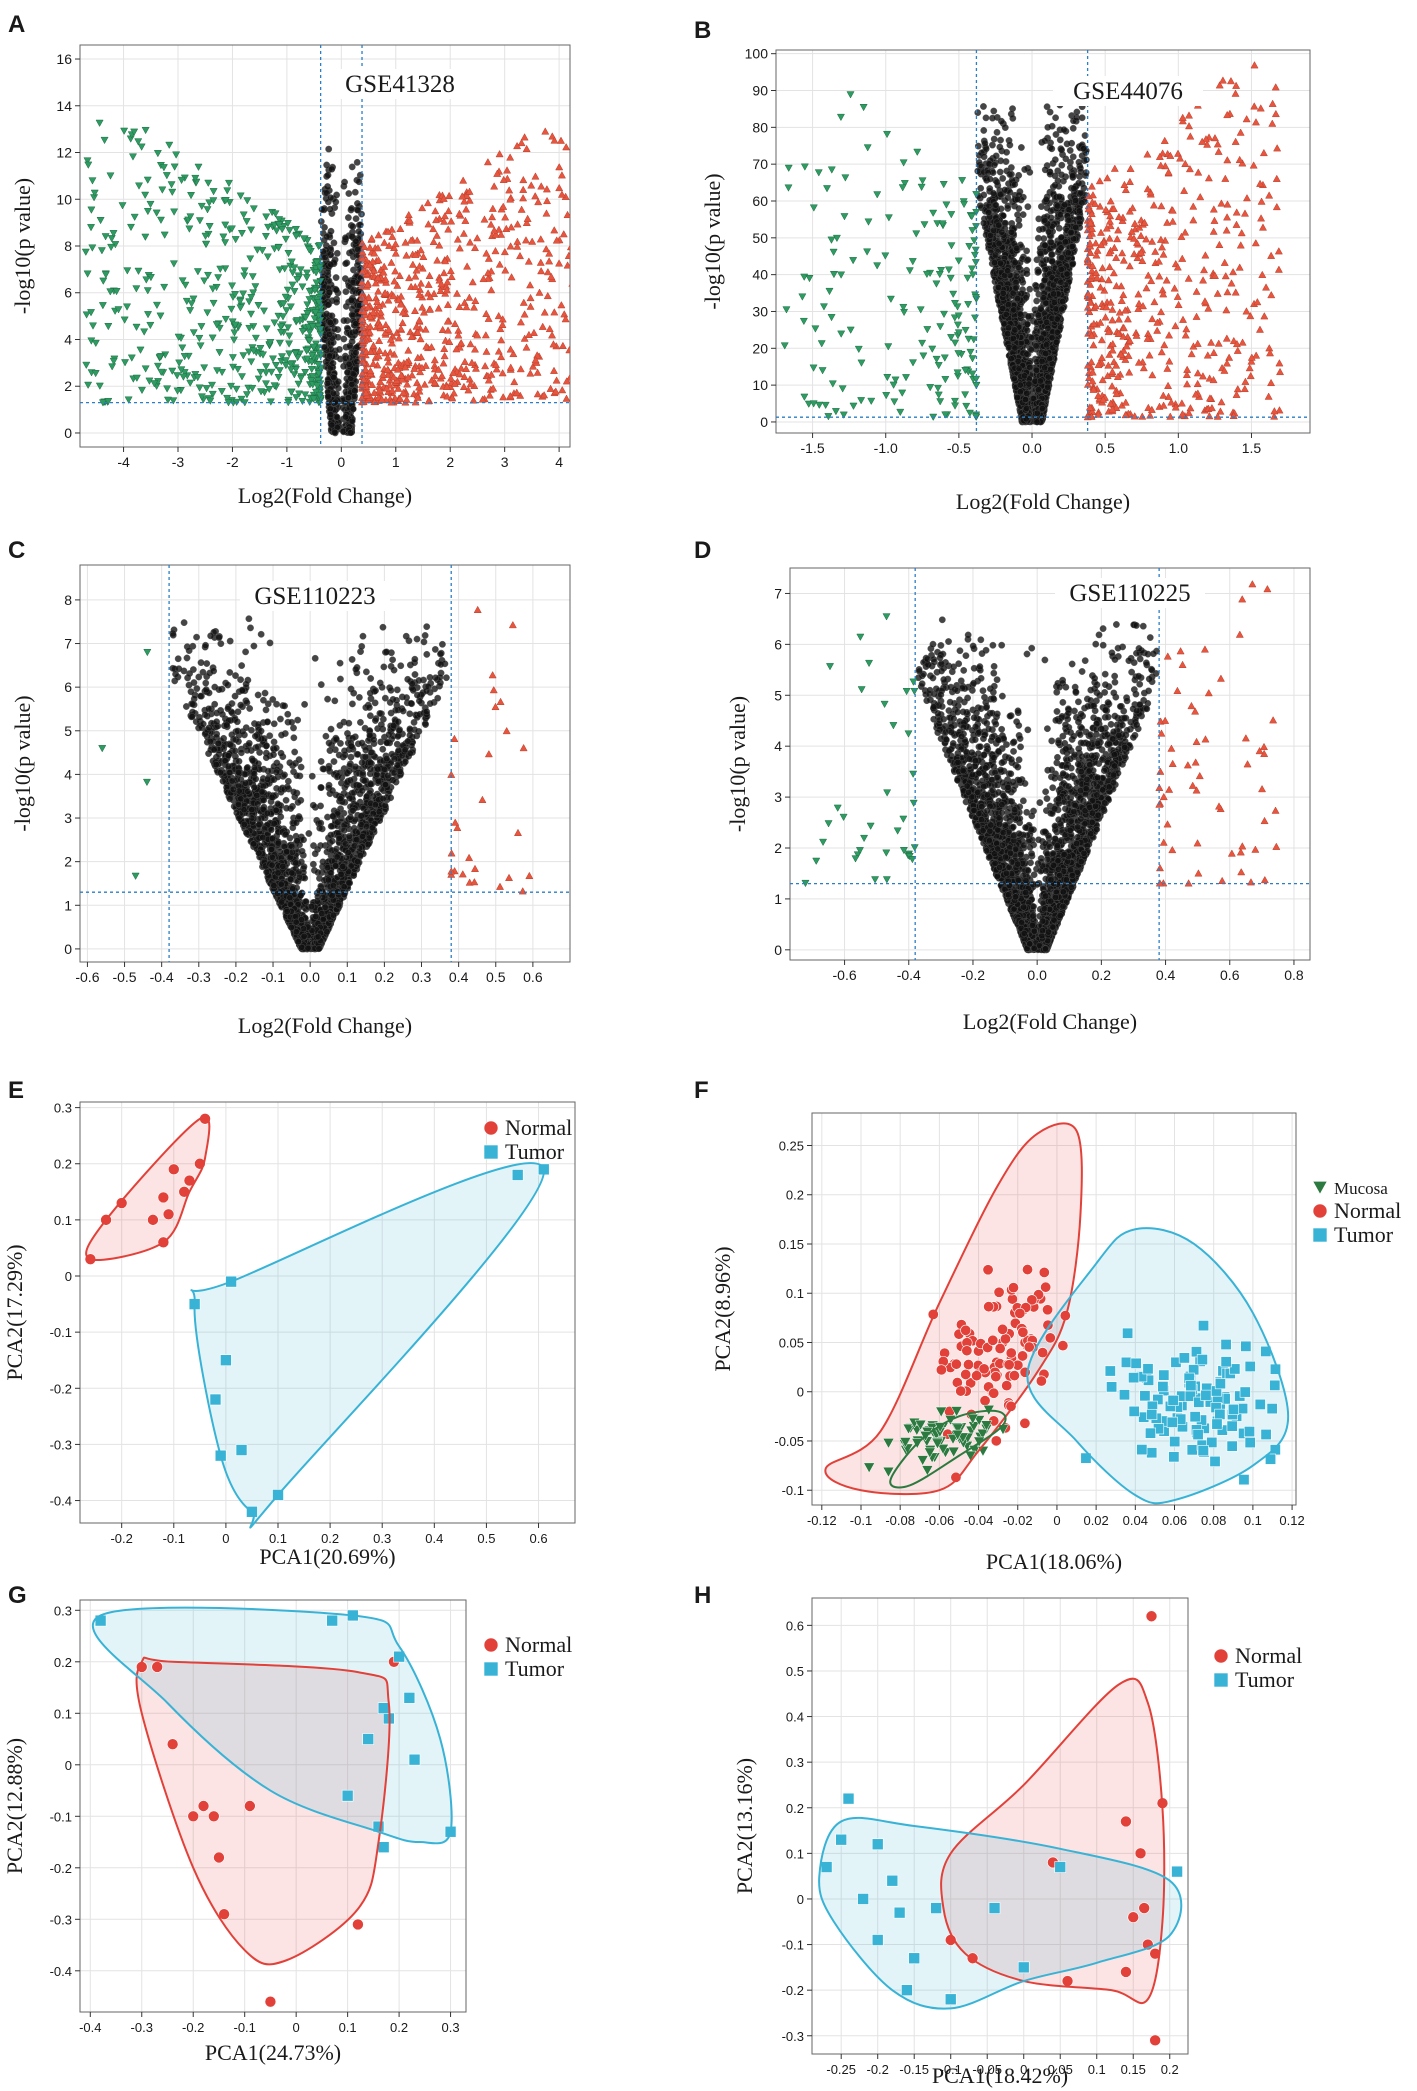 The image size is (1417, 2091). Describe the element at coordinates (68, 339) in the screenshot. I see `panel-a-ytick-label: 4` at that location.